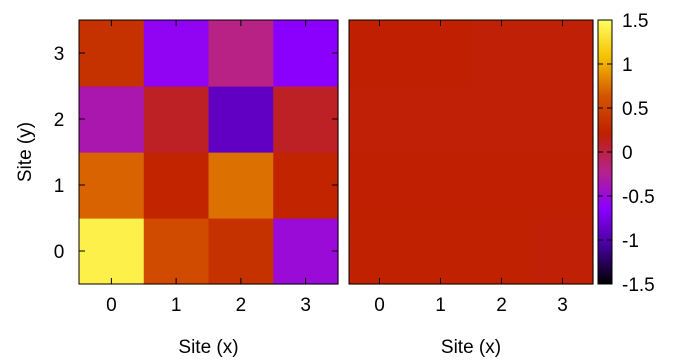 The width and height of the screenshot is (684, 360). Describe the element at coordinates (635, 21) in the screenshot. I see `colorbar-tick-label: 1.5` at that location.